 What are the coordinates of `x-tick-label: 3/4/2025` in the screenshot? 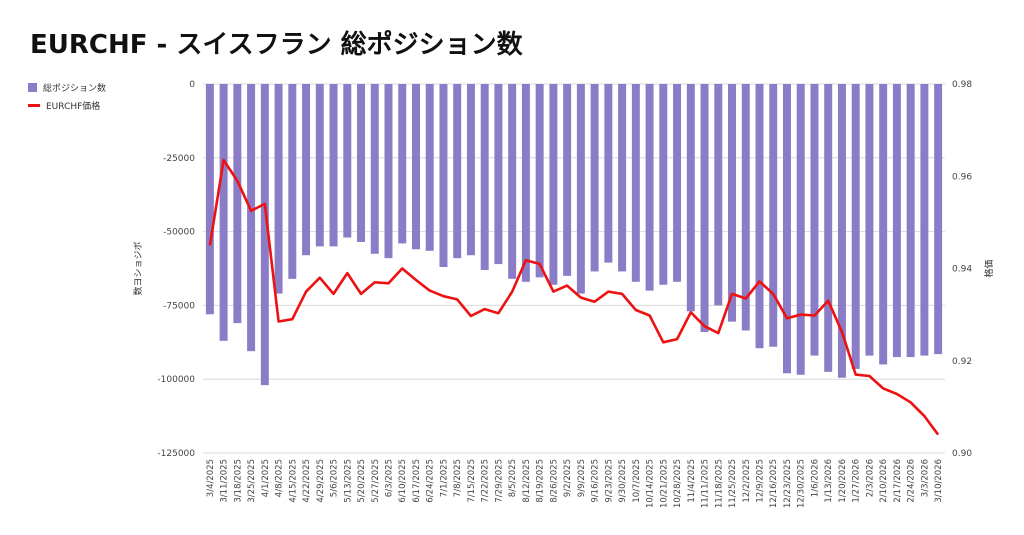 It's located at (211, 478).